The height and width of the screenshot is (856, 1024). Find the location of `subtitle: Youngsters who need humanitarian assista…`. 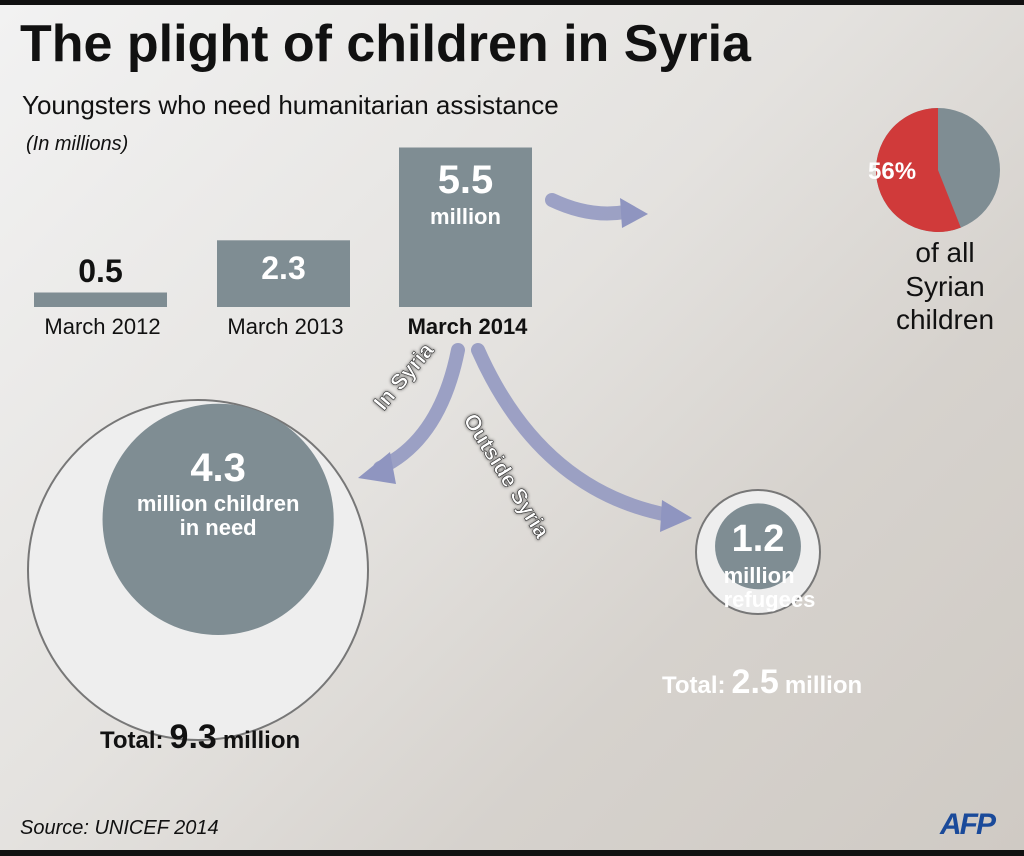

subtitle: Youngsters who need humanitarian assista… is located at coordinates (290, 105).